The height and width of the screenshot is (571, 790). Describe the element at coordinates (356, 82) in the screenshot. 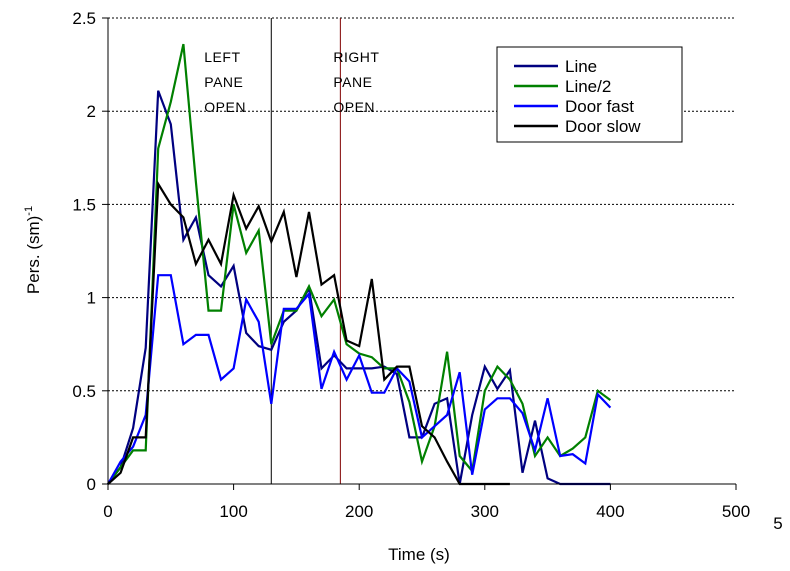

I see `annotation-1: RIGHT PANE OPEN` at that location.